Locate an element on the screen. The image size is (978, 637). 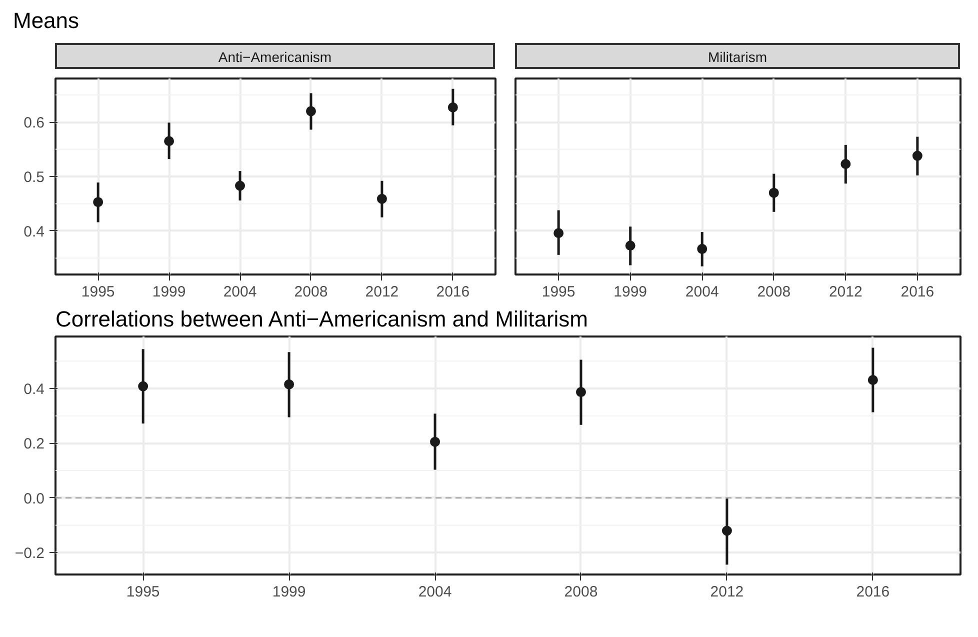
chart-title: Means is located at coordinates (46, 21).